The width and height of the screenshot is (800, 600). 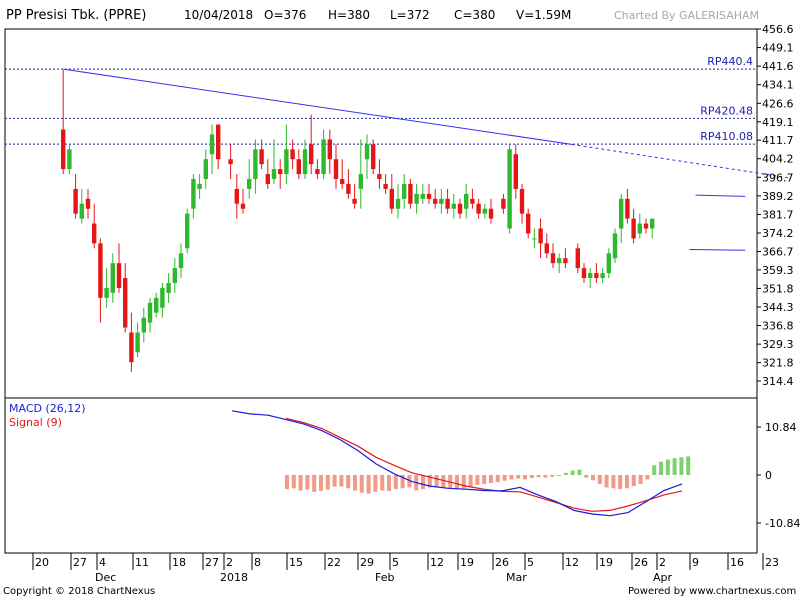 I want to click on quote-volume: V=1.59M, so click(x=544, y=15).